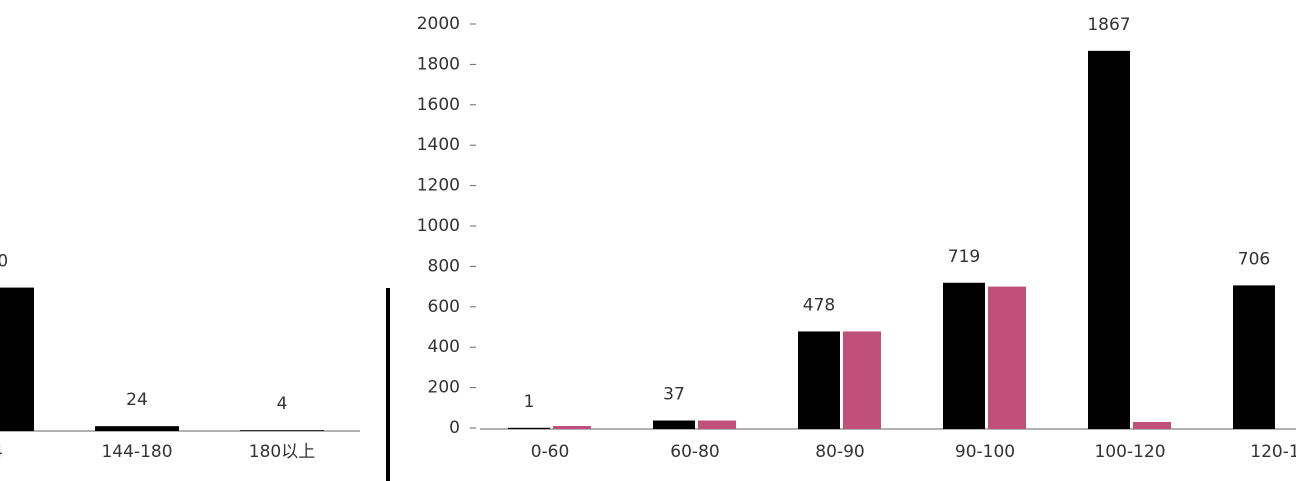 The image size is (1296, 481). What do you see at coordinates (282, 404) in the screenshot?
I see `data-label: 4` at bounding box center [282, 404].